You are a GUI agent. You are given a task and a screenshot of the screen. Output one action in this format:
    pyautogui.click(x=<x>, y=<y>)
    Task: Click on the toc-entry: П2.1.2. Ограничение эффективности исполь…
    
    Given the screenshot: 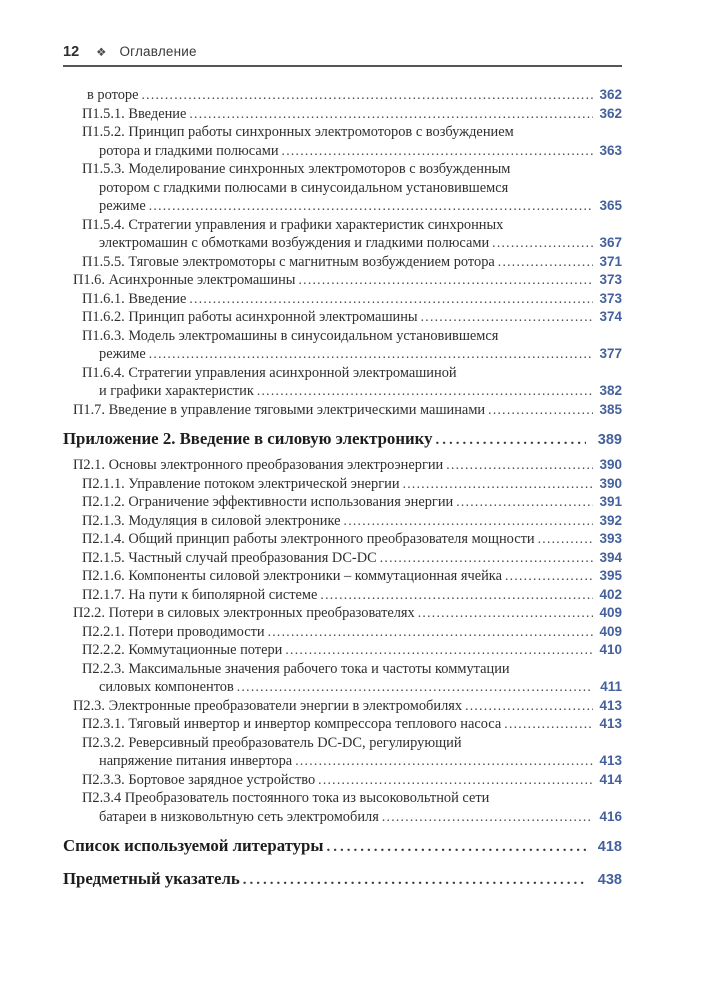 What is the action you would take?
    pyautogui.click(x=342, y=502)
    